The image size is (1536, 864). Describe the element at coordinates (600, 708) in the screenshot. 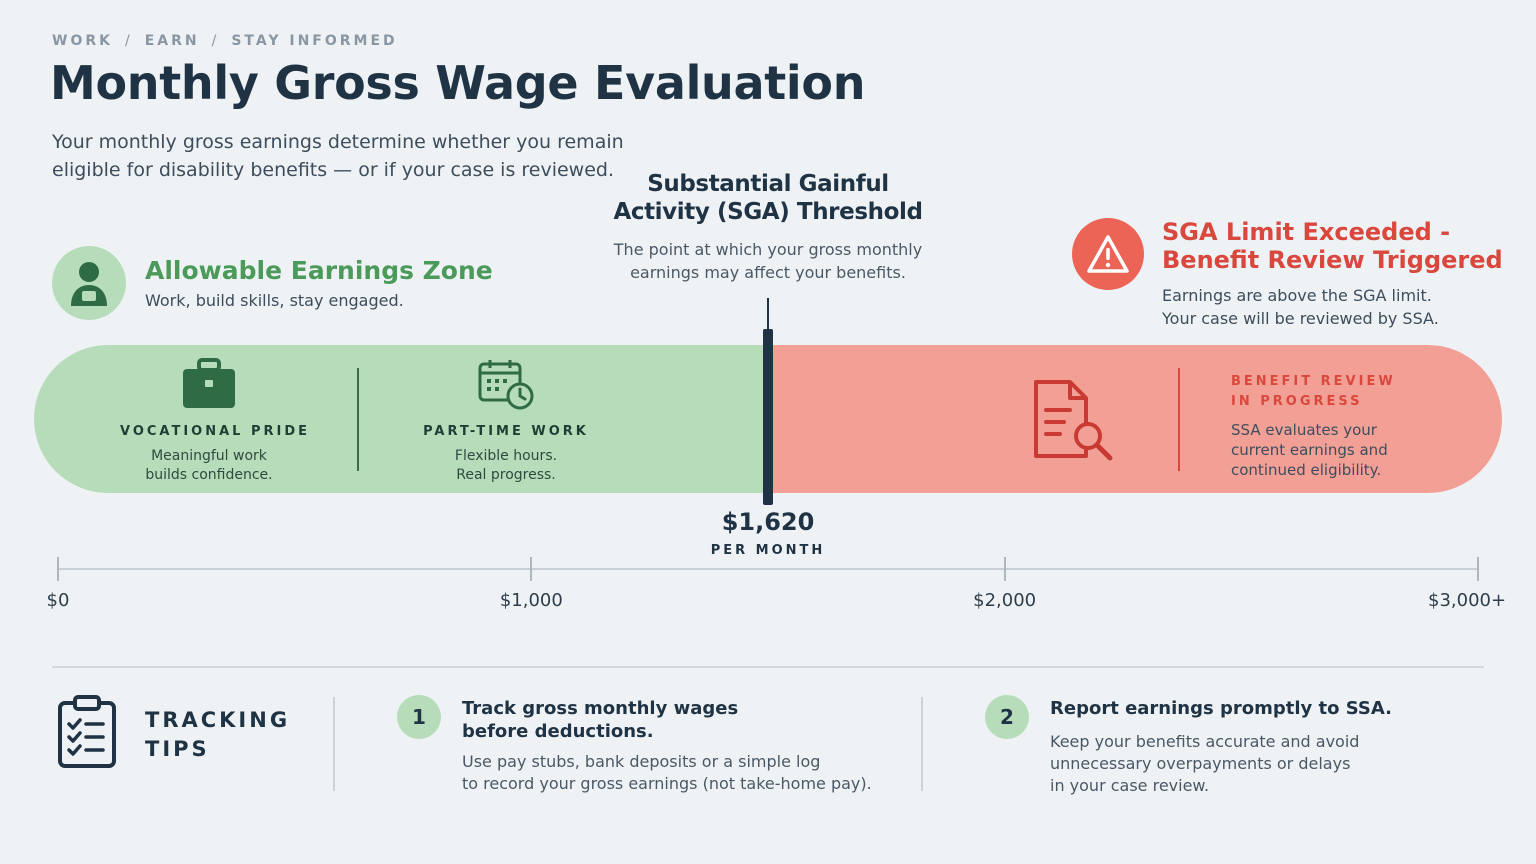

I see `tip-1-title-line1: Track gross monthly wages` at that location.